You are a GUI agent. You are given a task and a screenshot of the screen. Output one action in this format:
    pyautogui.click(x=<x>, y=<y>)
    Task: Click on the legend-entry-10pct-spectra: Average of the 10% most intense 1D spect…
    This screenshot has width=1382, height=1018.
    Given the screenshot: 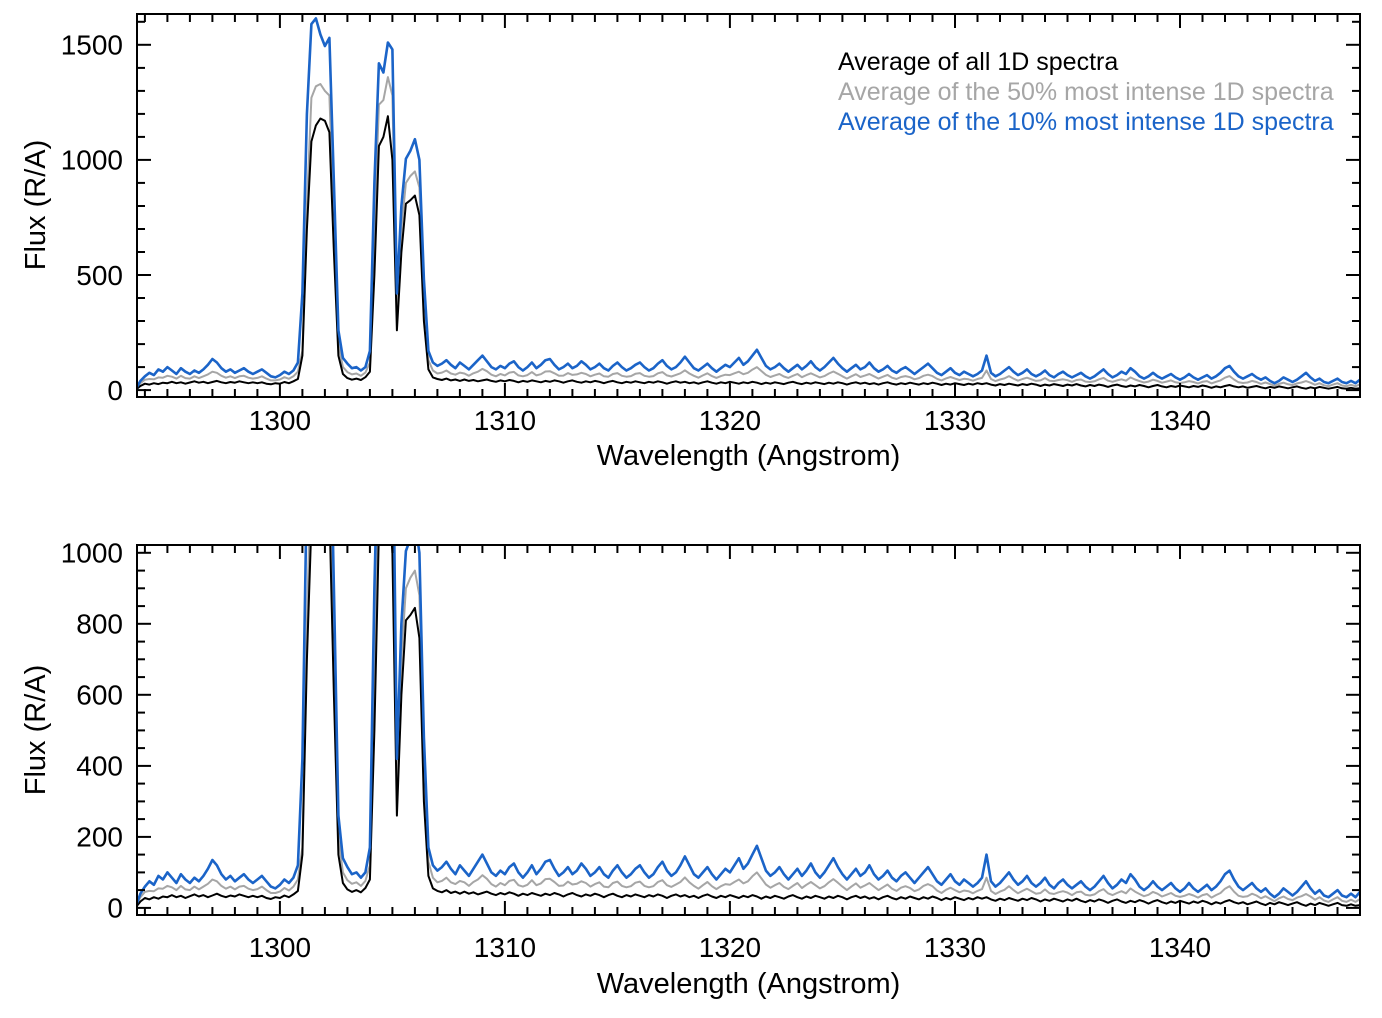 What is the action you would take?
    pyautogui.click(x=1086, y=122)
    